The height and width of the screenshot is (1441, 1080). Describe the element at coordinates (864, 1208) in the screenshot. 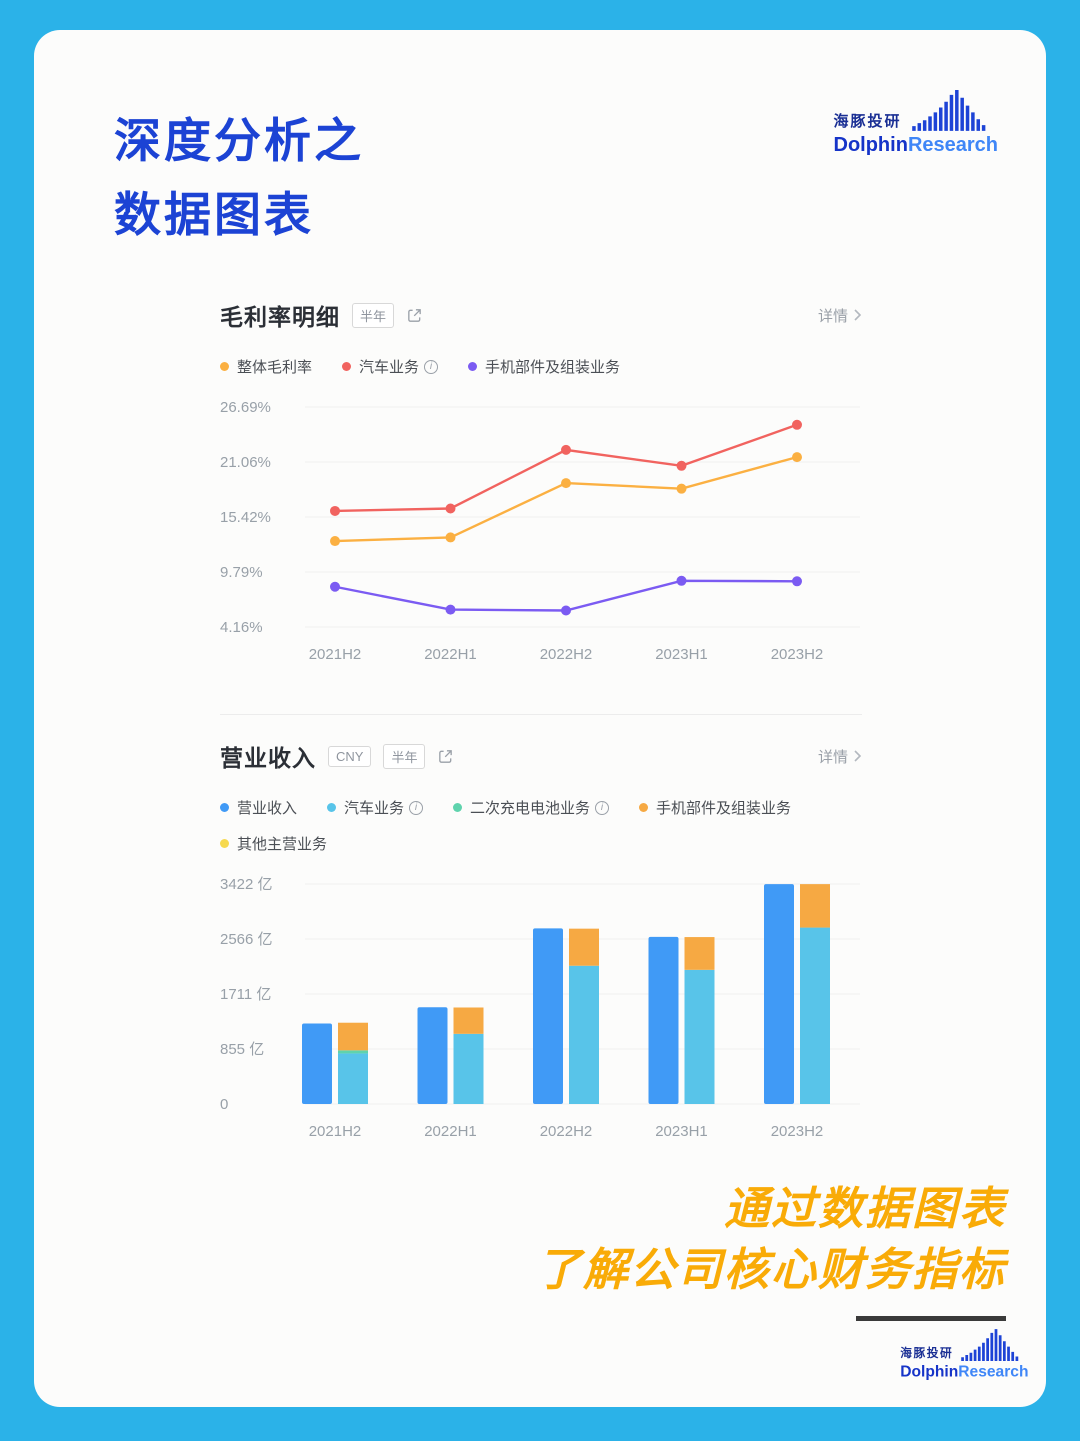

I see `tagline-line1: 通过数据图表` at that location.